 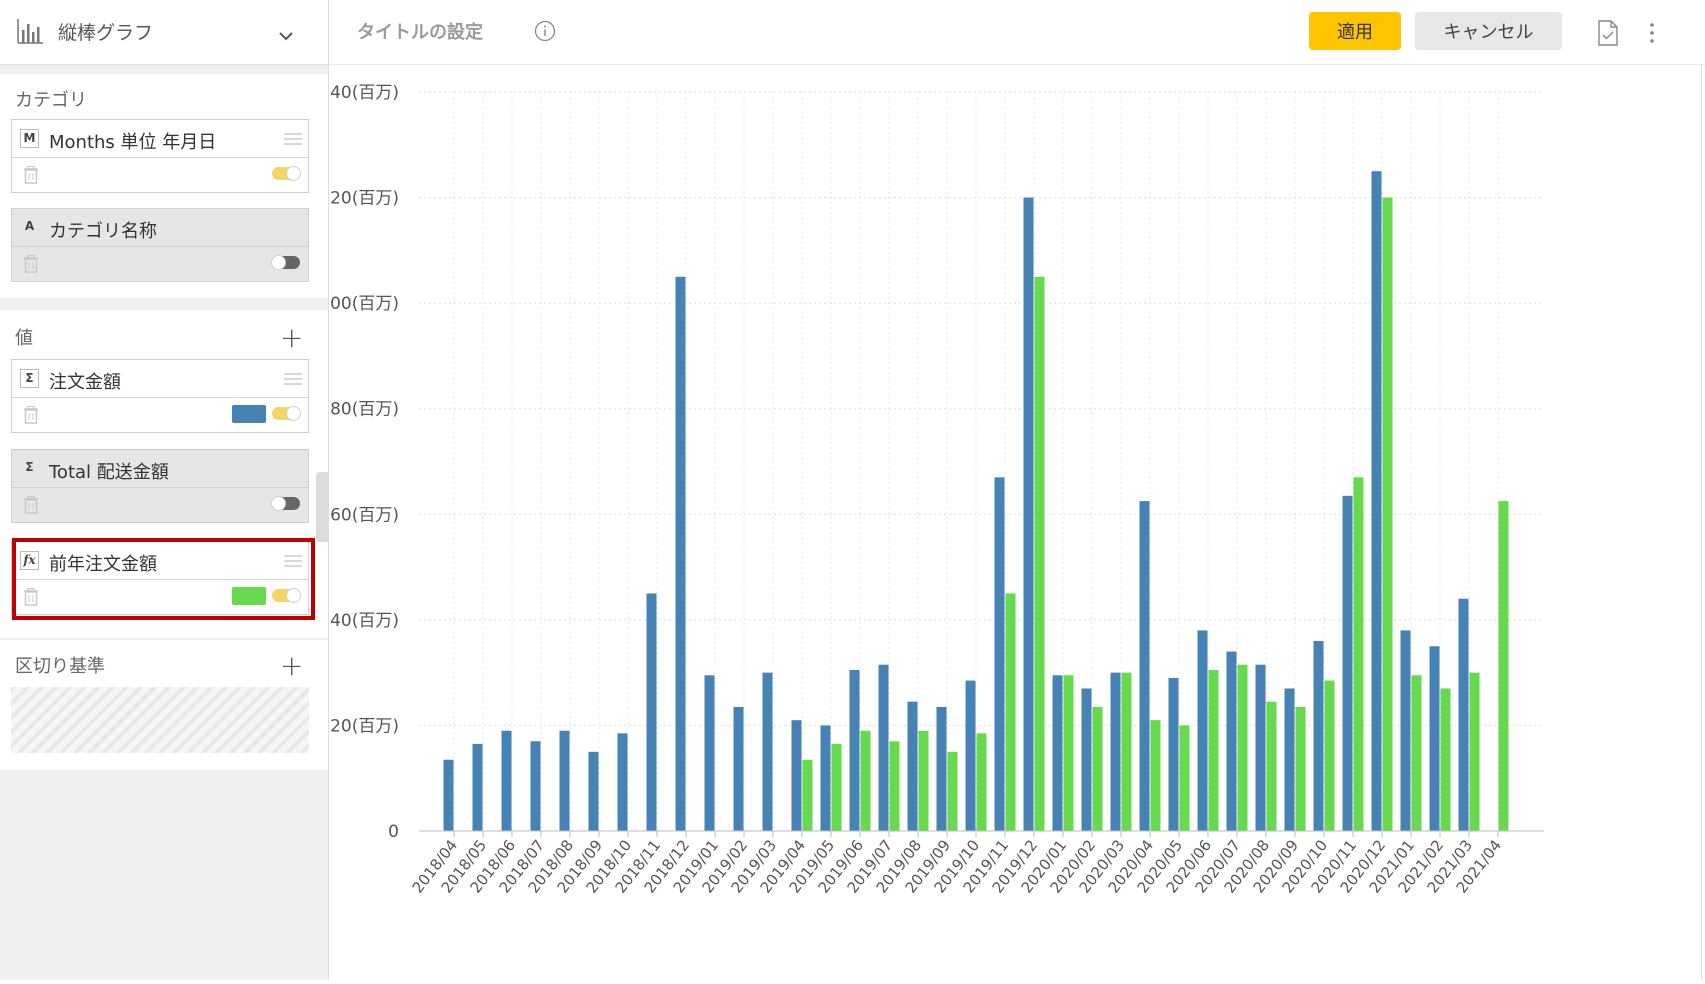 What do you see at coordinates (564, 780) in the screenshot?
I see `bar-order-amount-2018/08` at bounding box center [564, 780].